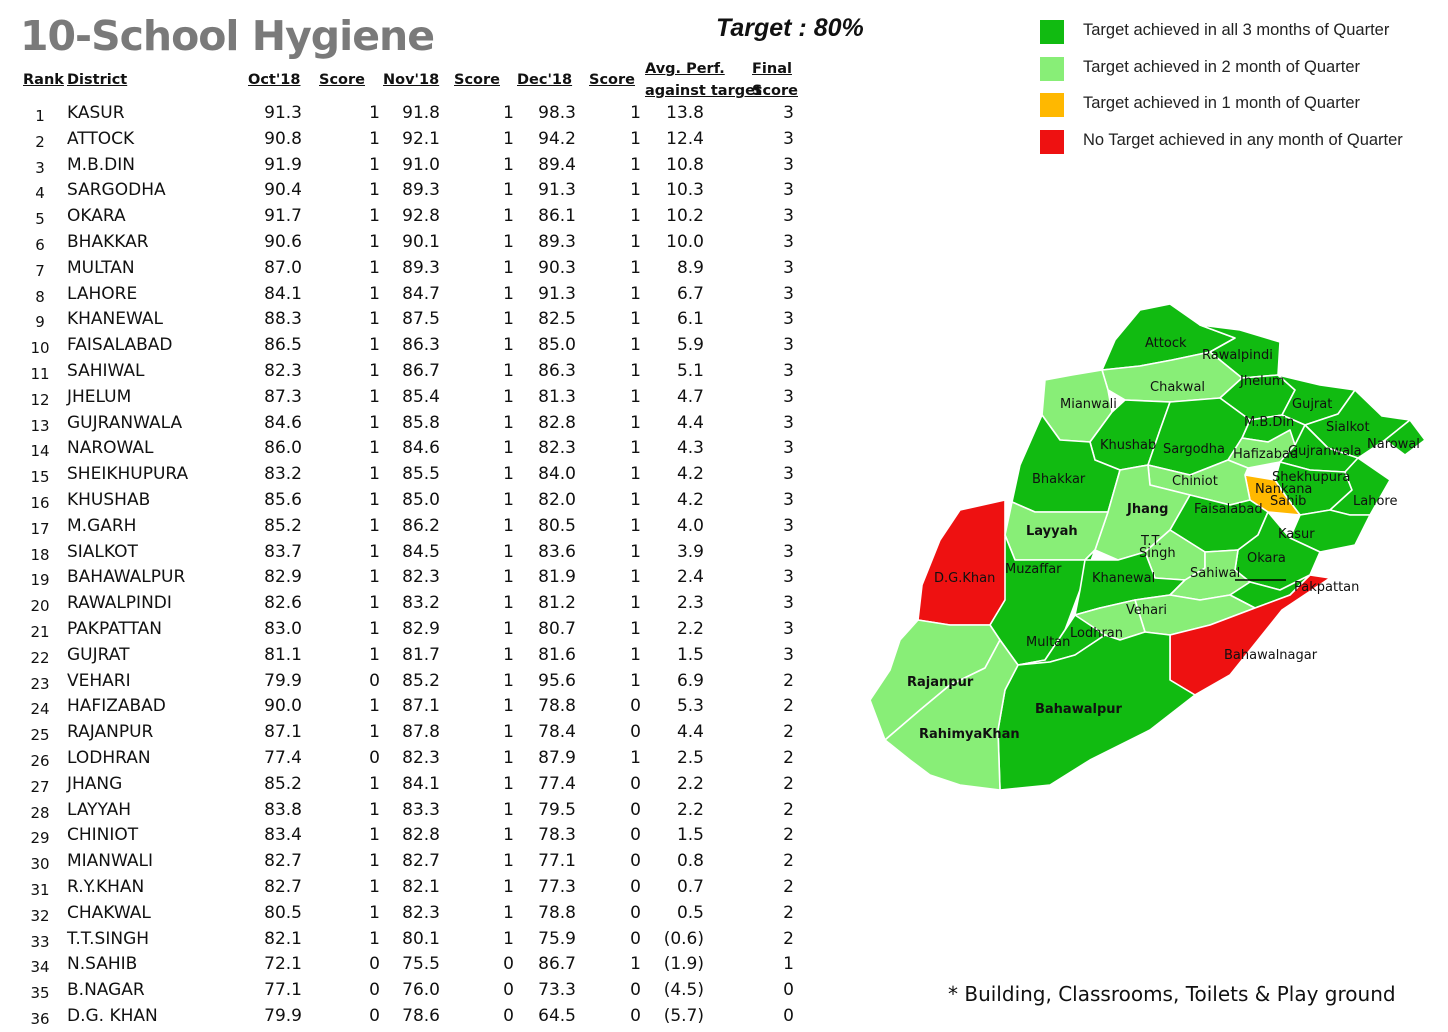 The image size is (1448, 1032). Describe the element at coordinates (120, 345) in the screenshot. I see `cell-district: FAISALABAD` at that location.